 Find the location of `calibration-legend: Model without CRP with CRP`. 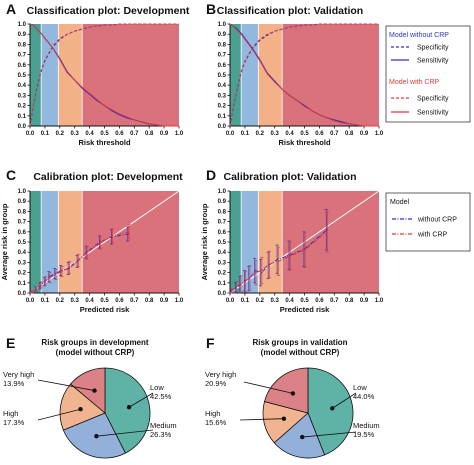

calibration-legend: Model without CRP with CRP is located at coordinates (428, 222).